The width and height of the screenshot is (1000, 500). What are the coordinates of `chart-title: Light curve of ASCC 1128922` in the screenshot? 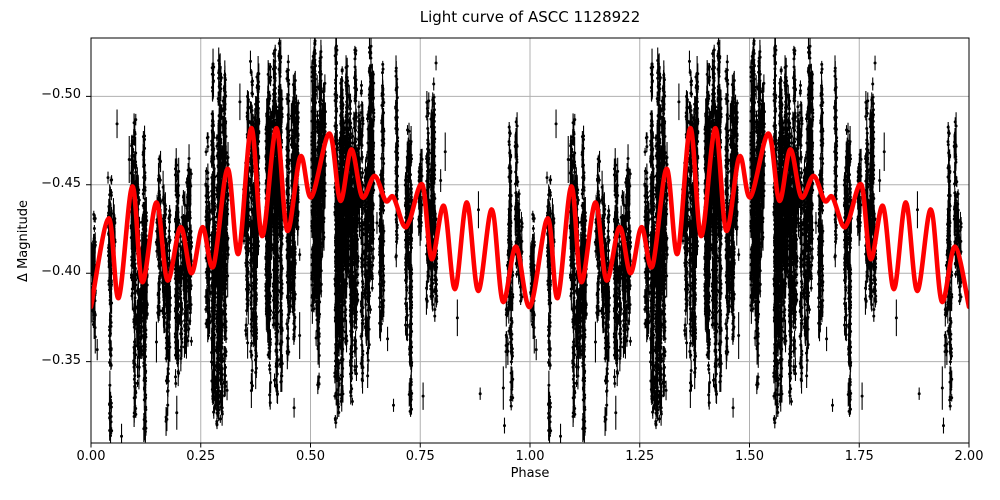 It's located at (530, 17).